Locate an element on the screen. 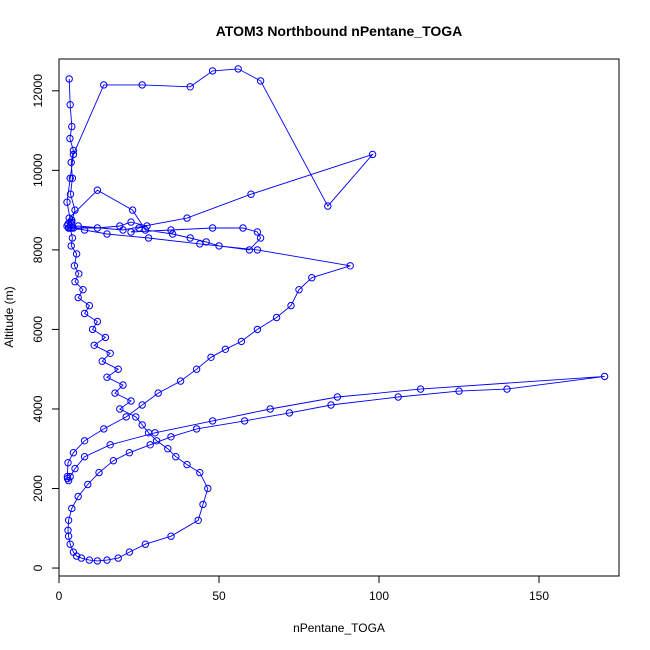 The width and height of the screenshot is (650, 650). y-tick-label: 10000 is located at coordinates (38, 170).